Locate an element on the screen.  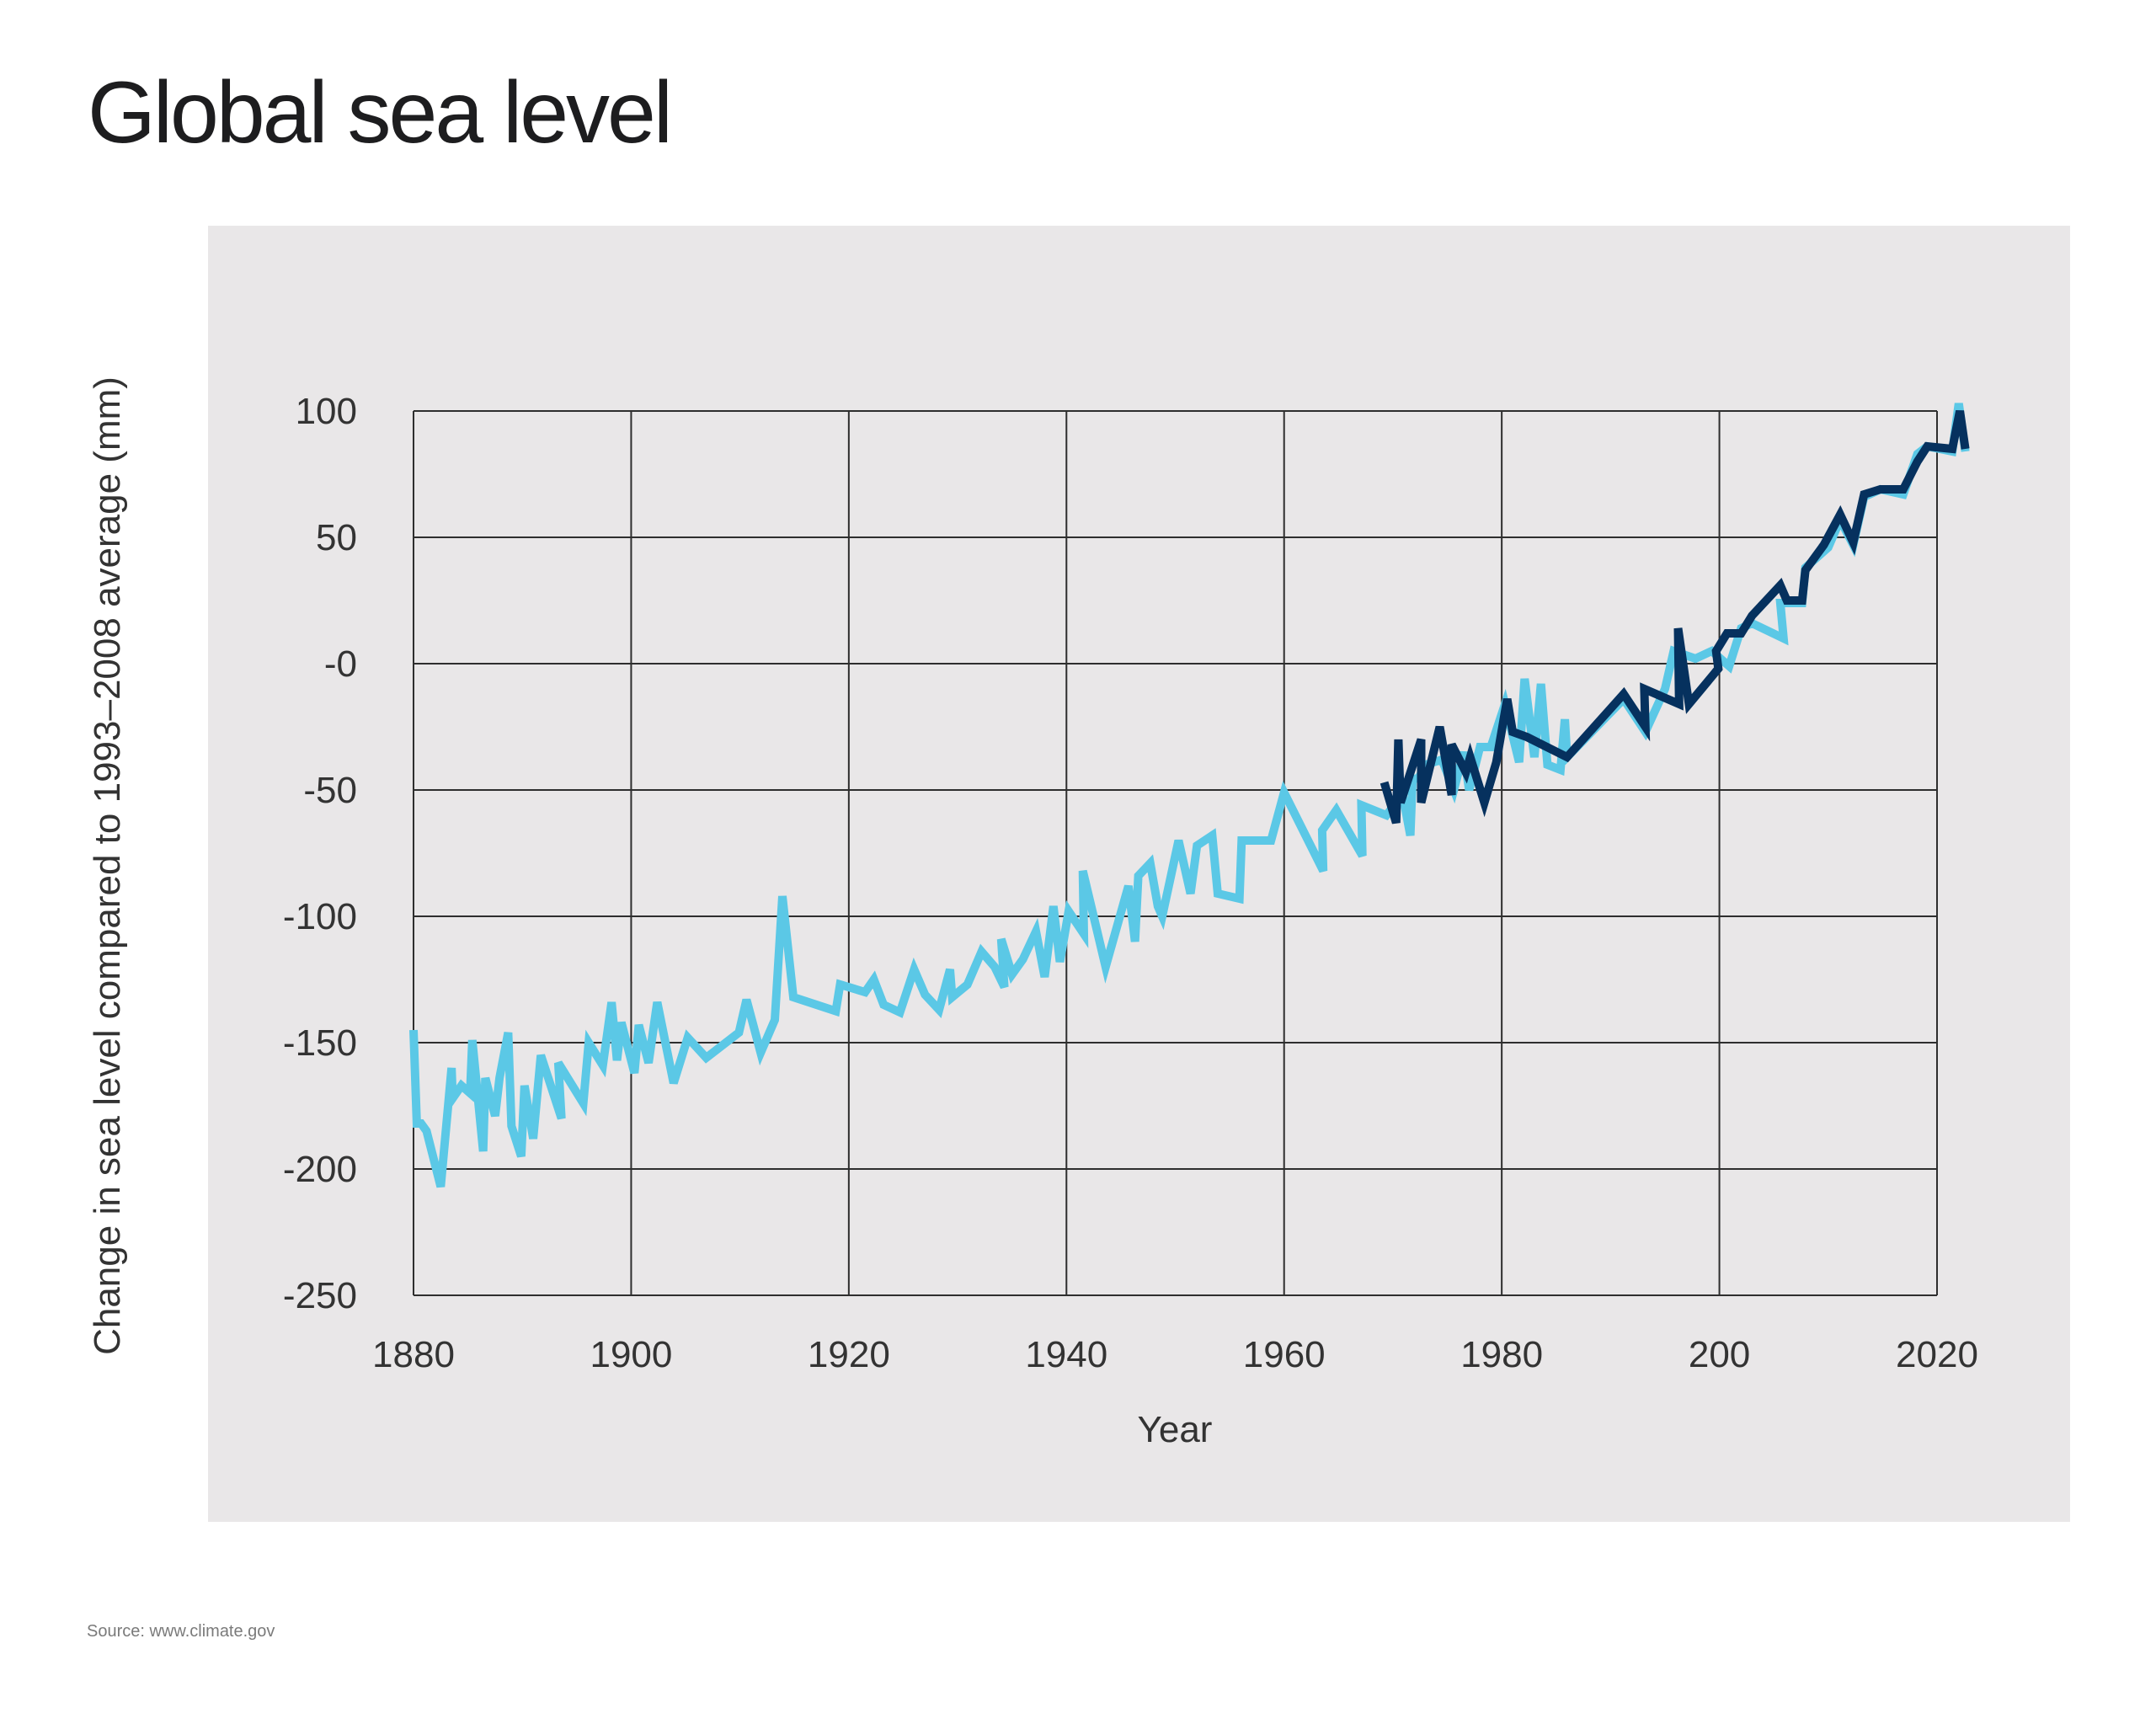
x-tick-label: 1920 is located at coordinates (849, 1354).